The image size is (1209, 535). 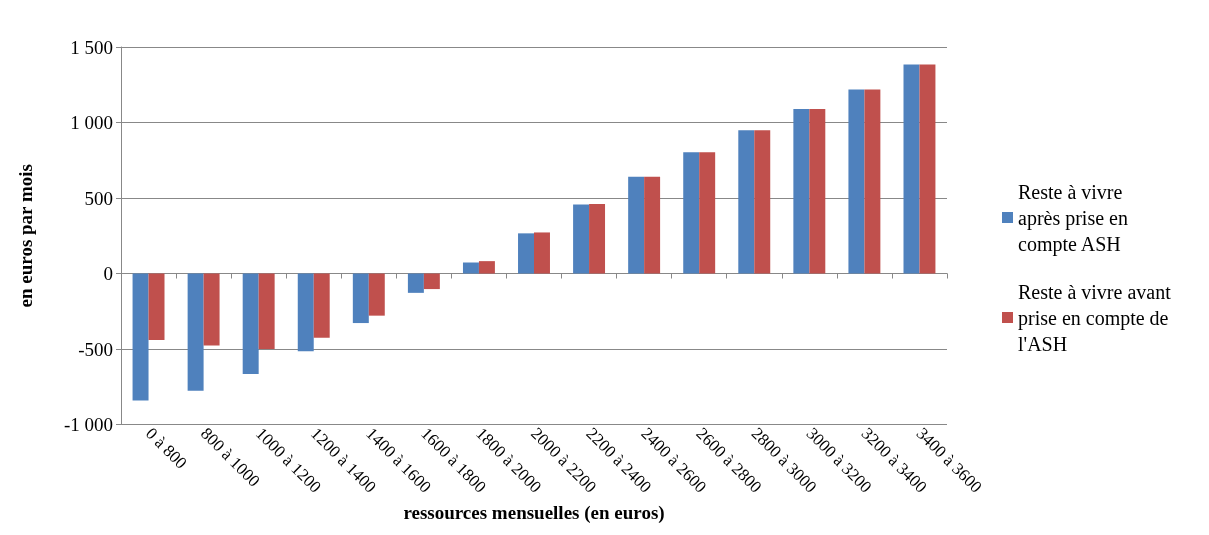 What do you see at coordinates (534, 513) in the screenshot?
I see `x-axis-title: ressources mensuelles (en euros)` at bounding box center [534, 513].